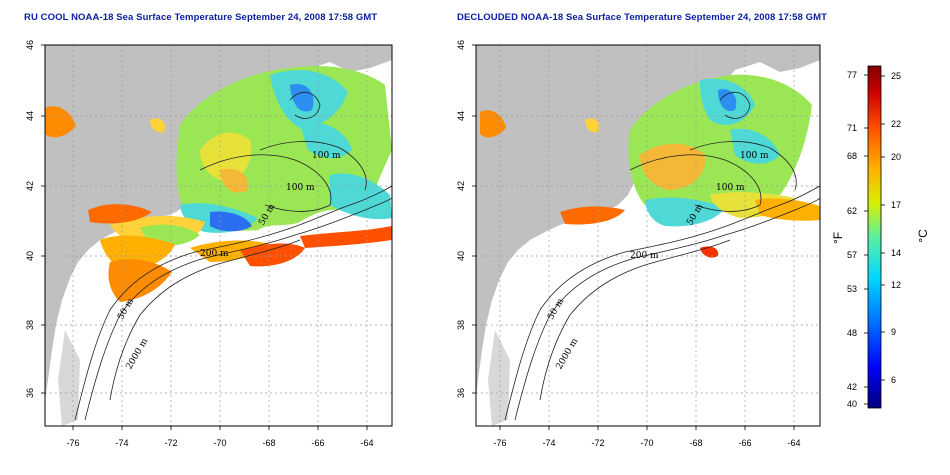 This screenshot has height=475, width=950. What do you see at coordinates (852, 75) in the screenshot?
I see `fahrenheit-tick-label: 77` at bounding box center [852, 75].